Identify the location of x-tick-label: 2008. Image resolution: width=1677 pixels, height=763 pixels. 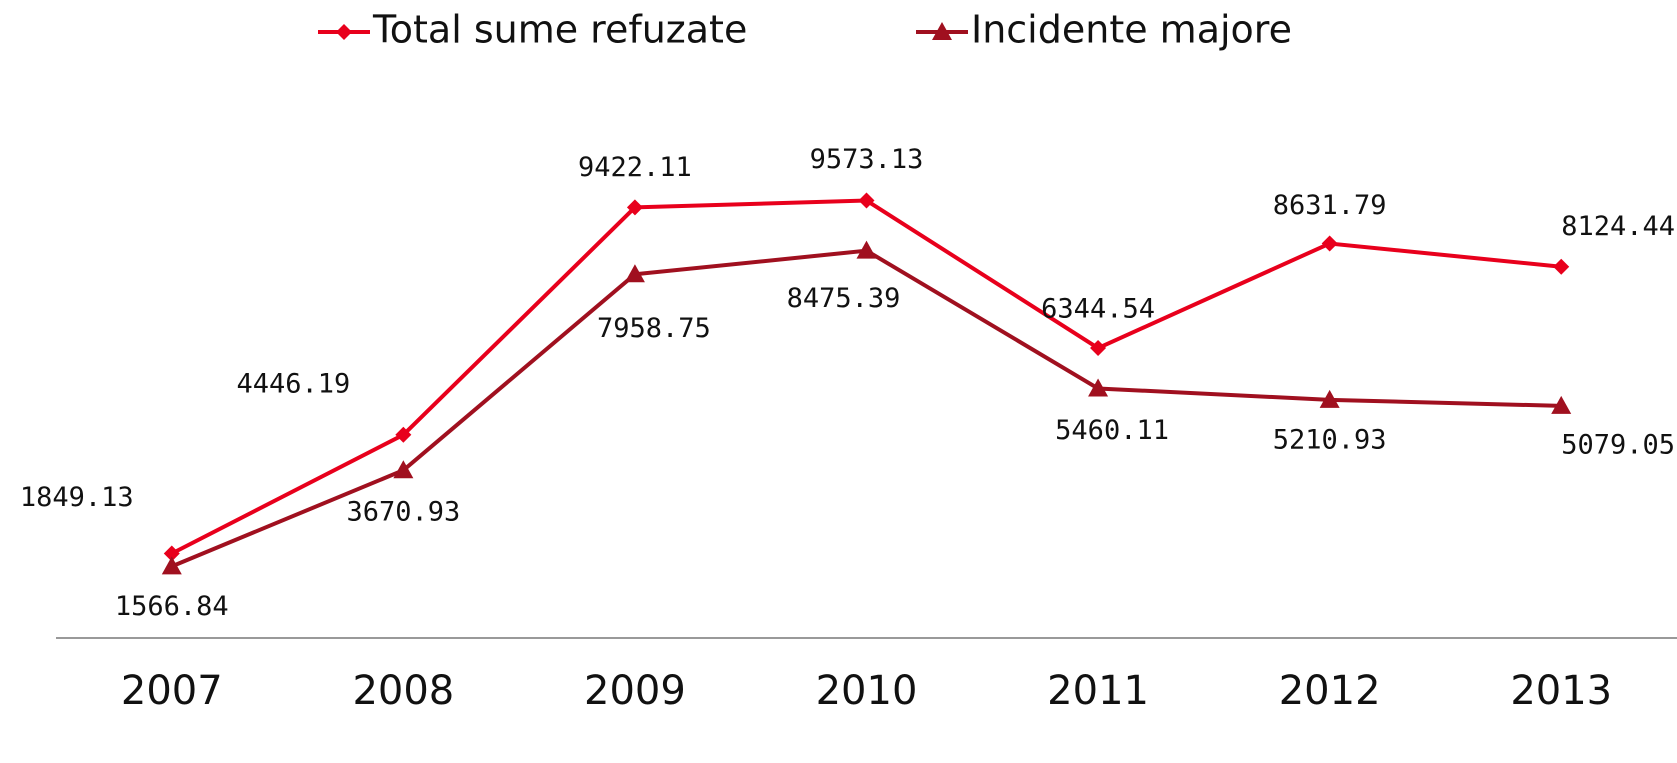
(403, 691).